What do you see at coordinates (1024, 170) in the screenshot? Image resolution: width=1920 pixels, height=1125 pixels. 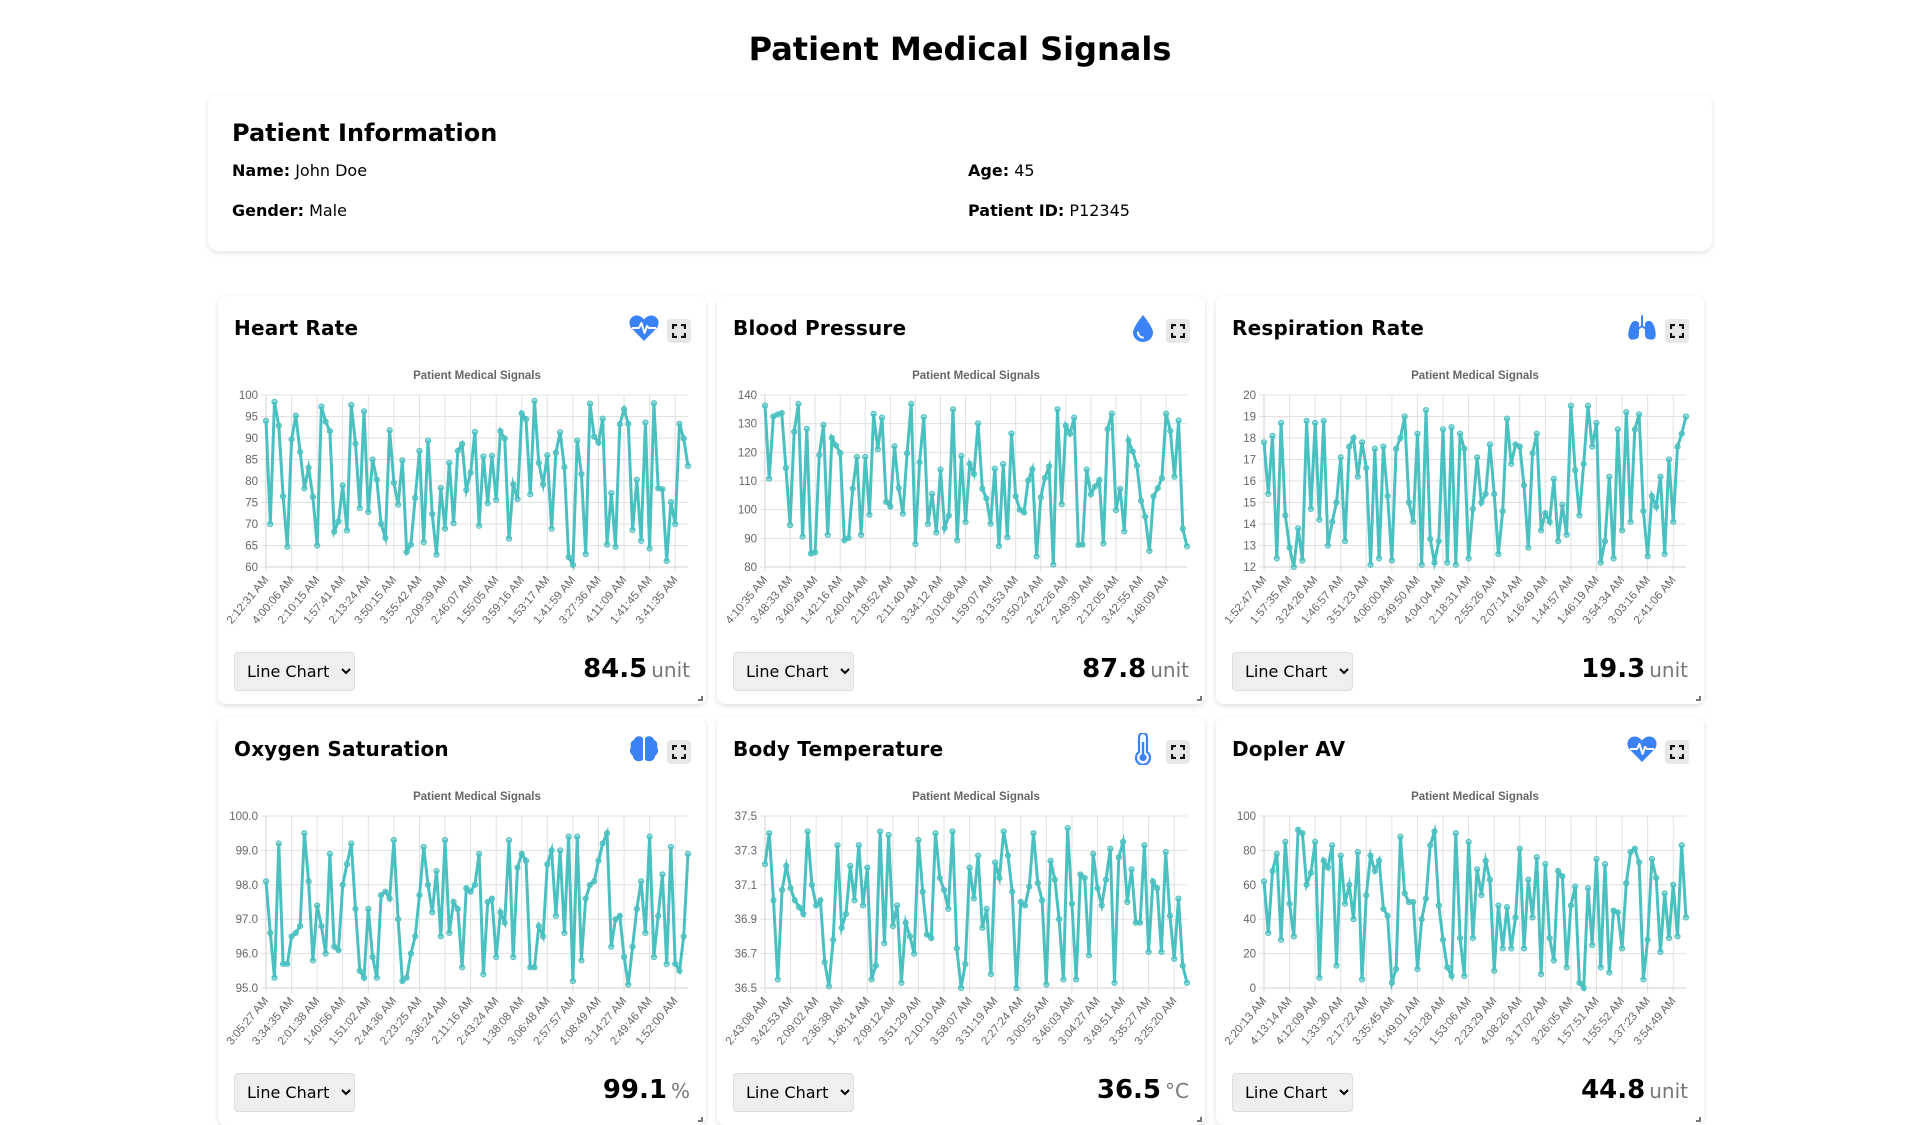 I see `patient-age-value: 45` at bounding box center [1024, 170].